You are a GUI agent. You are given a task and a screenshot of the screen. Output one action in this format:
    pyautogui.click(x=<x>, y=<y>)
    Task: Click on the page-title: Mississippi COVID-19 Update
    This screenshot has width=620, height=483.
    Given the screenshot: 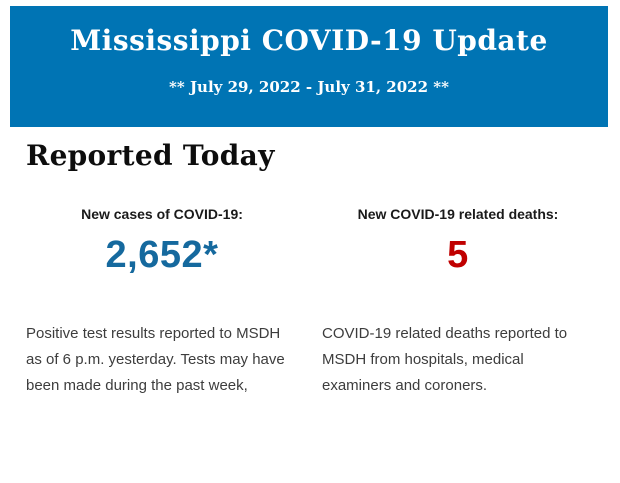 What is the action you would take?
    pyautogui.click(x=309, y=40)
    